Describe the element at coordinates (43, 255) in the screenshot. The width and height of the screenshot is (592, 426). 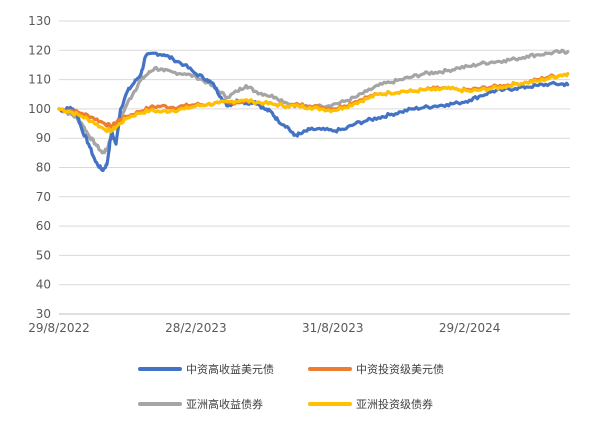
I see `y-tick-label: 50` at that location.